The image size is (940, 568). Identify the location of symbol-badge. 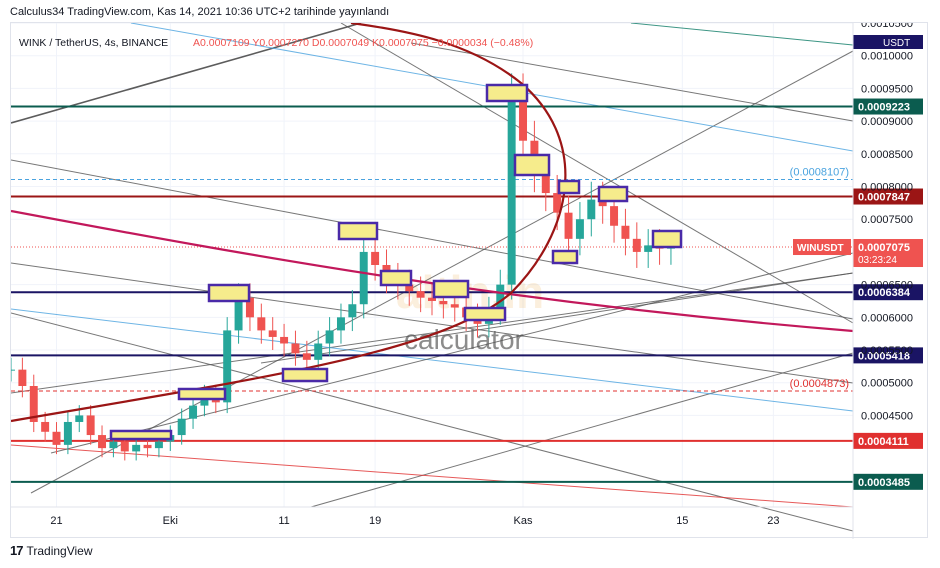
(822, 247).